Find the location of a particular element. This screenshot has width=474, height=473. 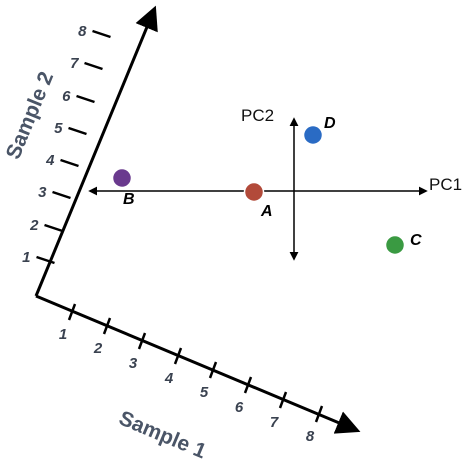

sample-1-tick-label: 7 is located at coordinates (274, 422).